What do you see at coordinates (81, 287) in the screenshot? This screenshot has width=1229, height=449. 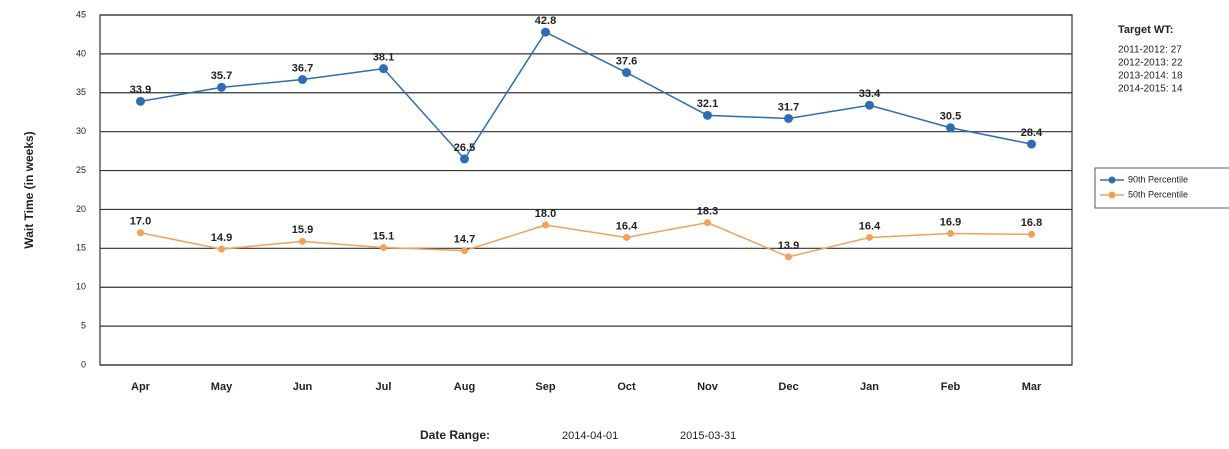 I see `y-tick-label: 10` at bounding box center [81, 287].